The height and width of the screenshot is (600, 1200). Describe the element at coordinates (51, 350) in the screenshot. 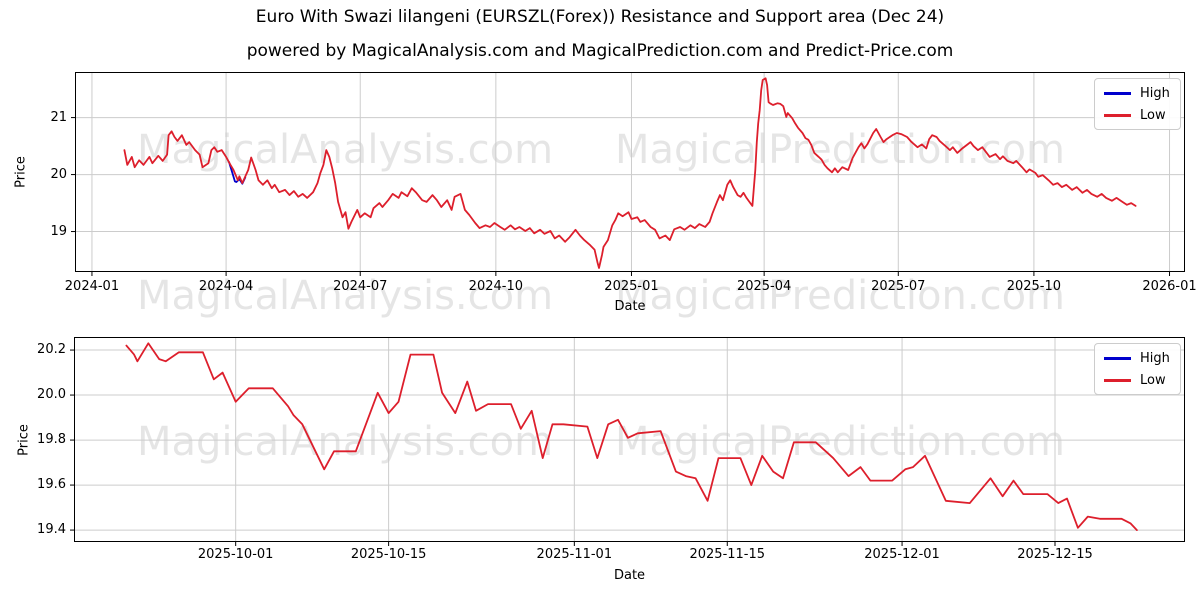

I see `y-tick-label: 20.2` at that location.